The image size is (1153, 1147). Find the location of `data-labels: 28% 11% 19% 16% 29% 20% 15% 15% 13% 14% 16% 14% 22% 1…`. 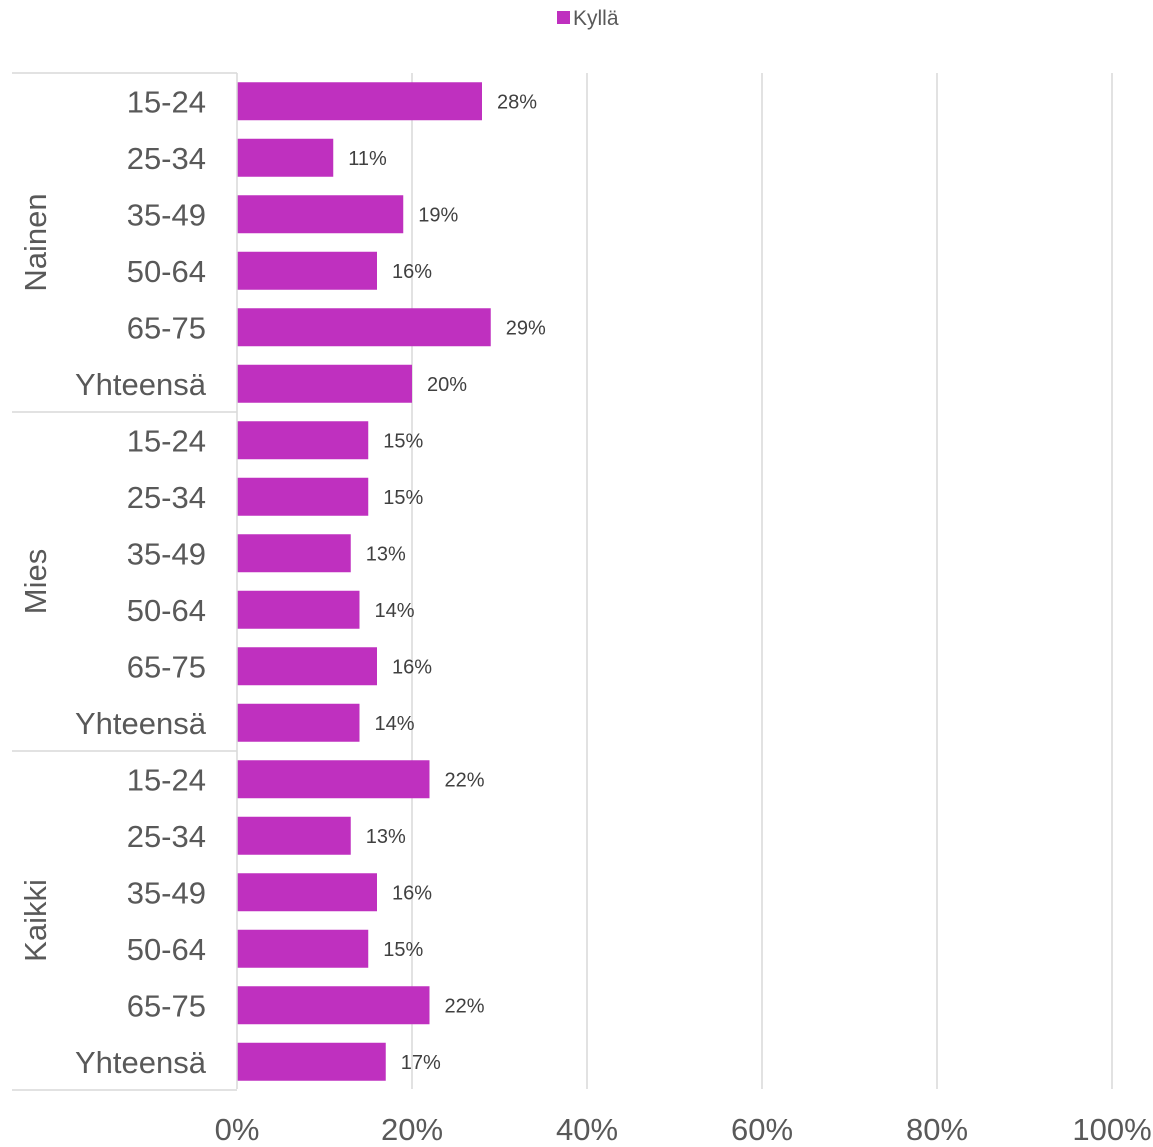

data-labels: 28% 11% 19% 16% 29% 20% 15% 15% 13% 14% 16% 14% 22% 1… is located at coordinates (447, 582).